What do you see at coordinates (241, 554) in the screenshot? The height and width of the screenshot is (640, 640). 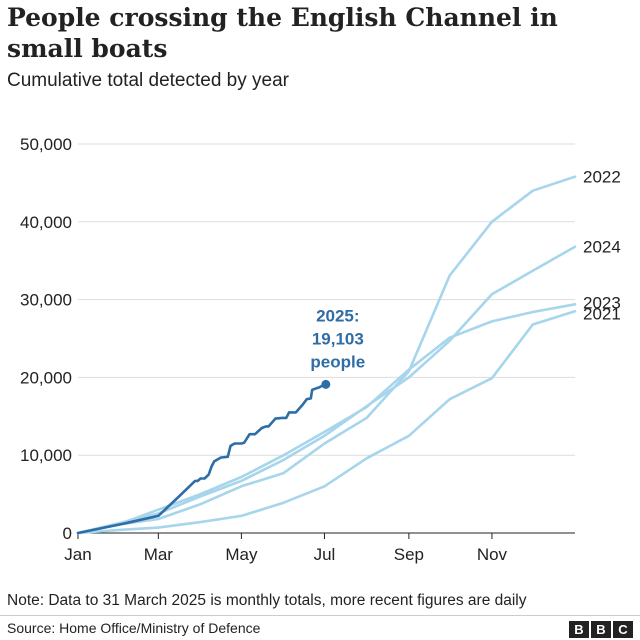 I see `x-tick-label: May` at bounding box center [241, 554].